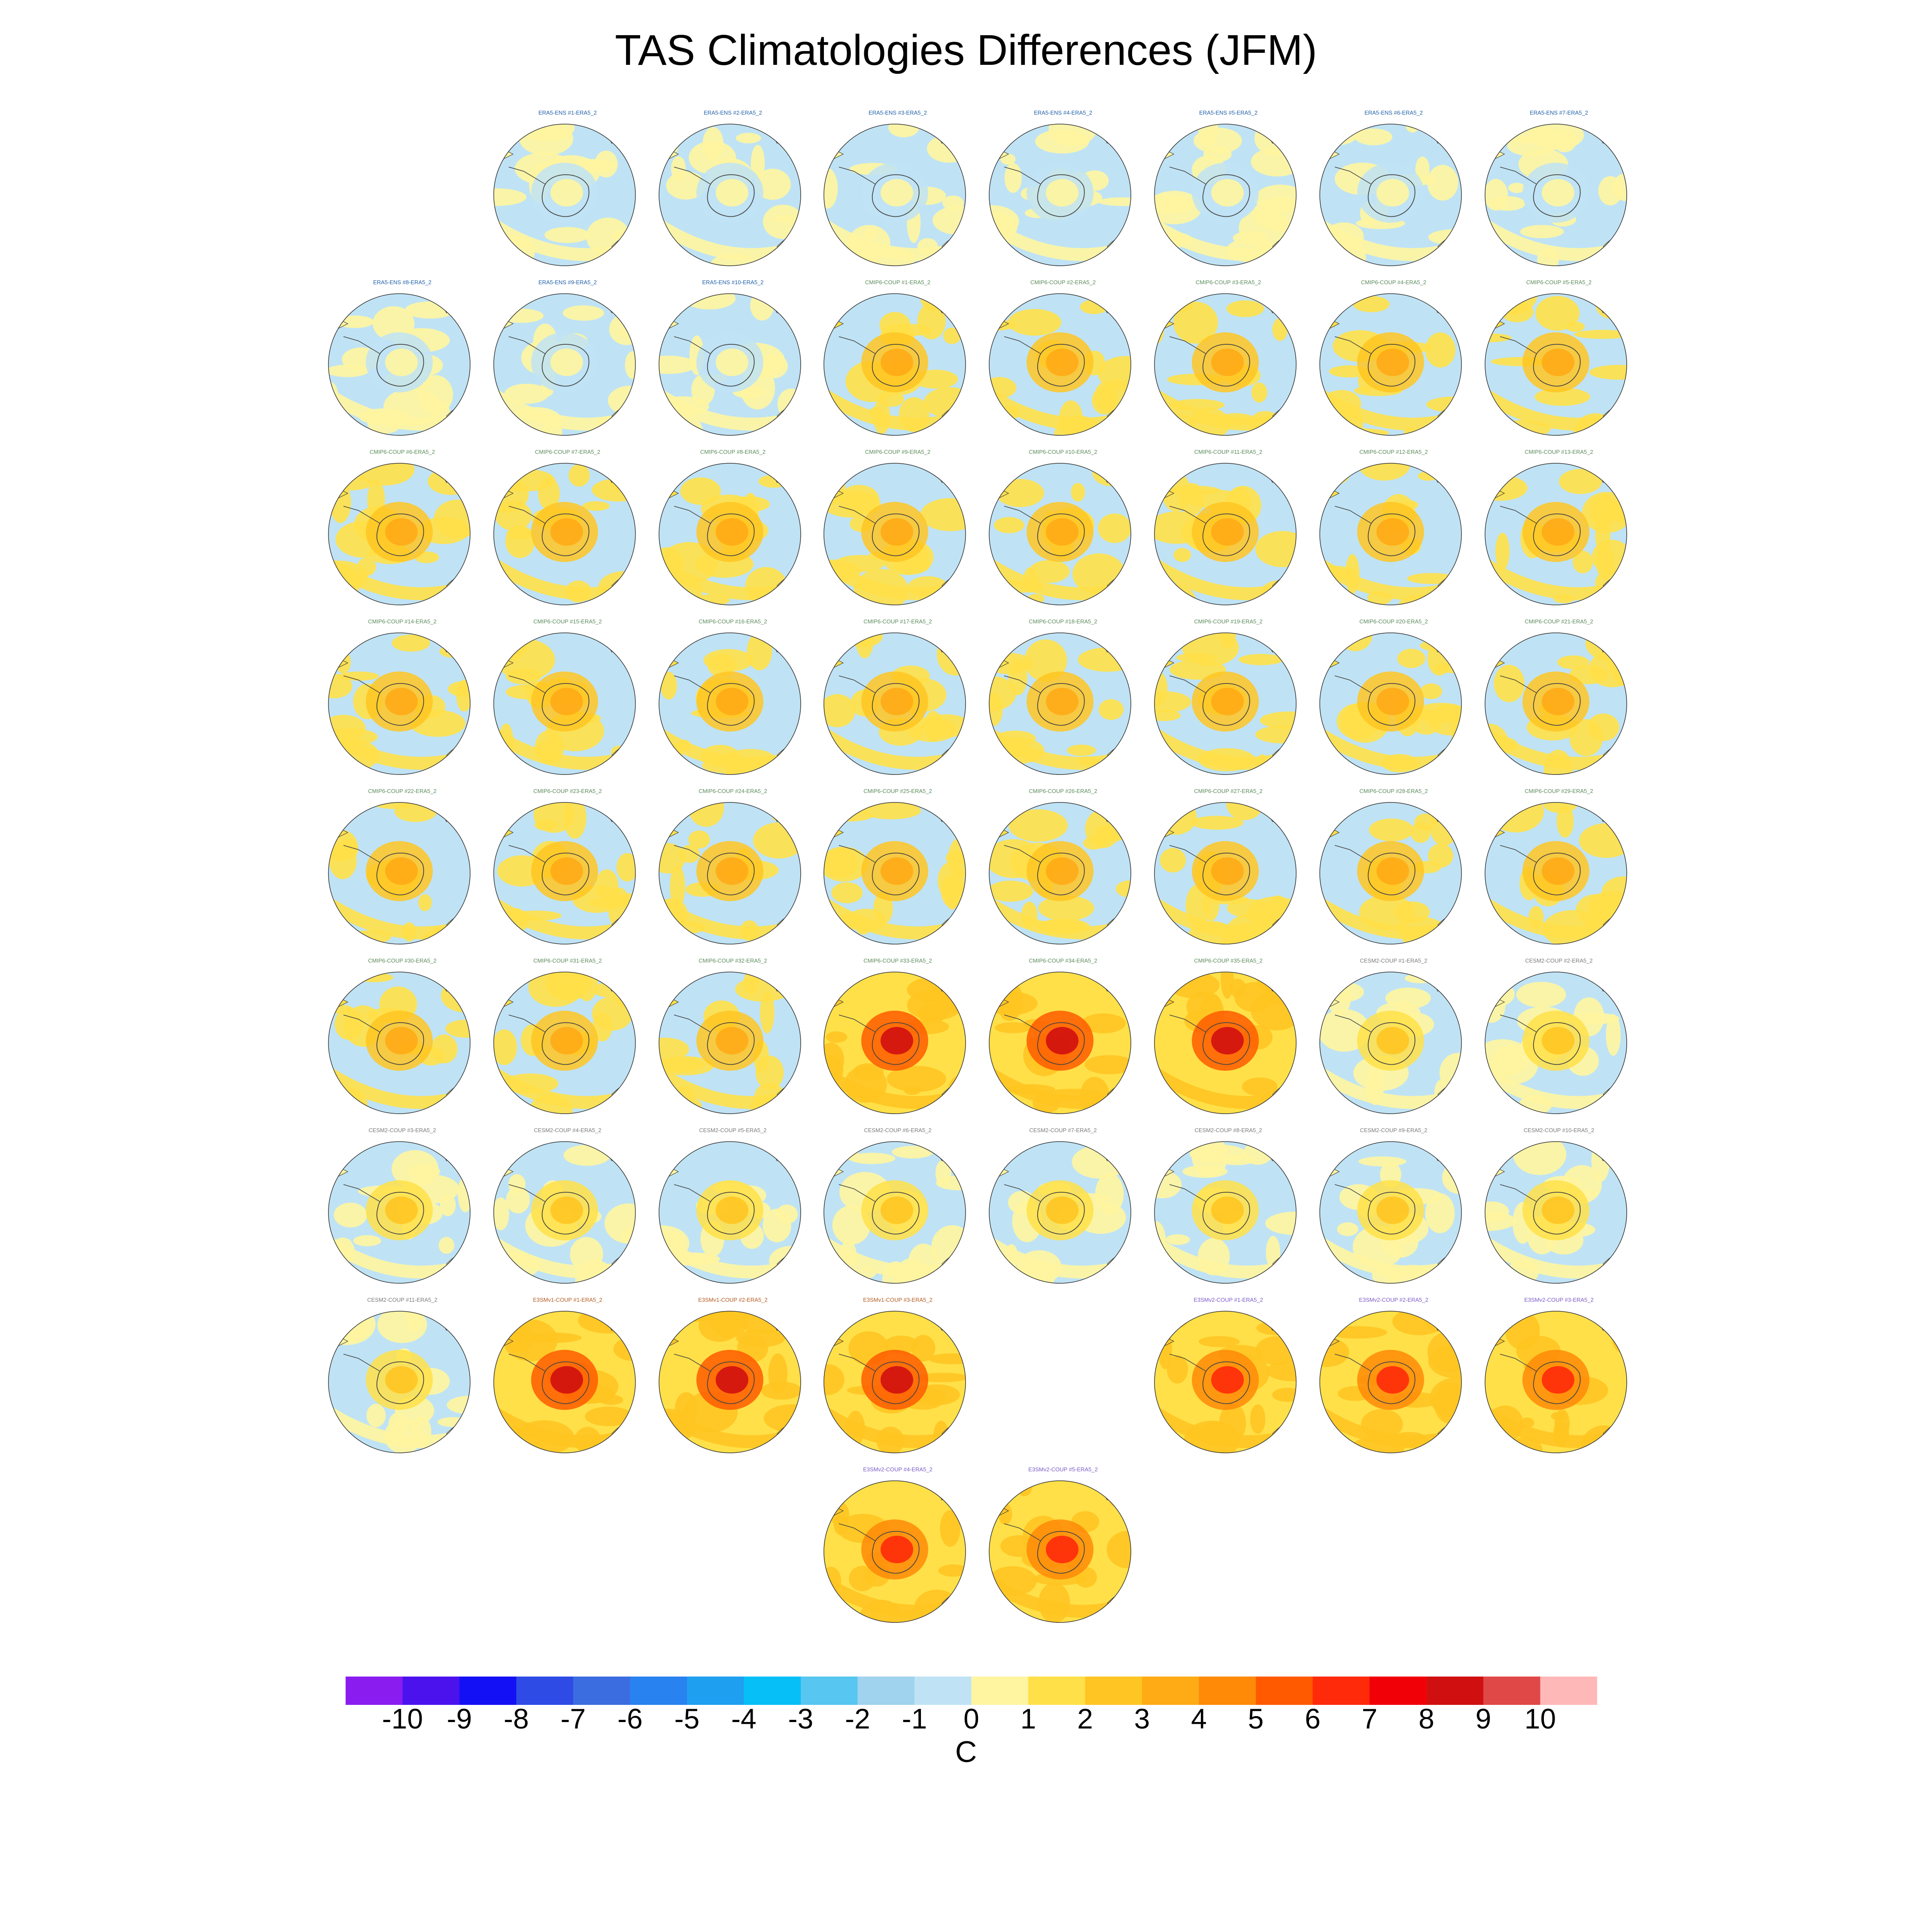 The width and height of the screenshot is (1932, 1932). Describe the element at coordinates (1393, 700) in the screenshot. I see `map-panel: CMIP6-COUP #20-ERA5_2` at that location.